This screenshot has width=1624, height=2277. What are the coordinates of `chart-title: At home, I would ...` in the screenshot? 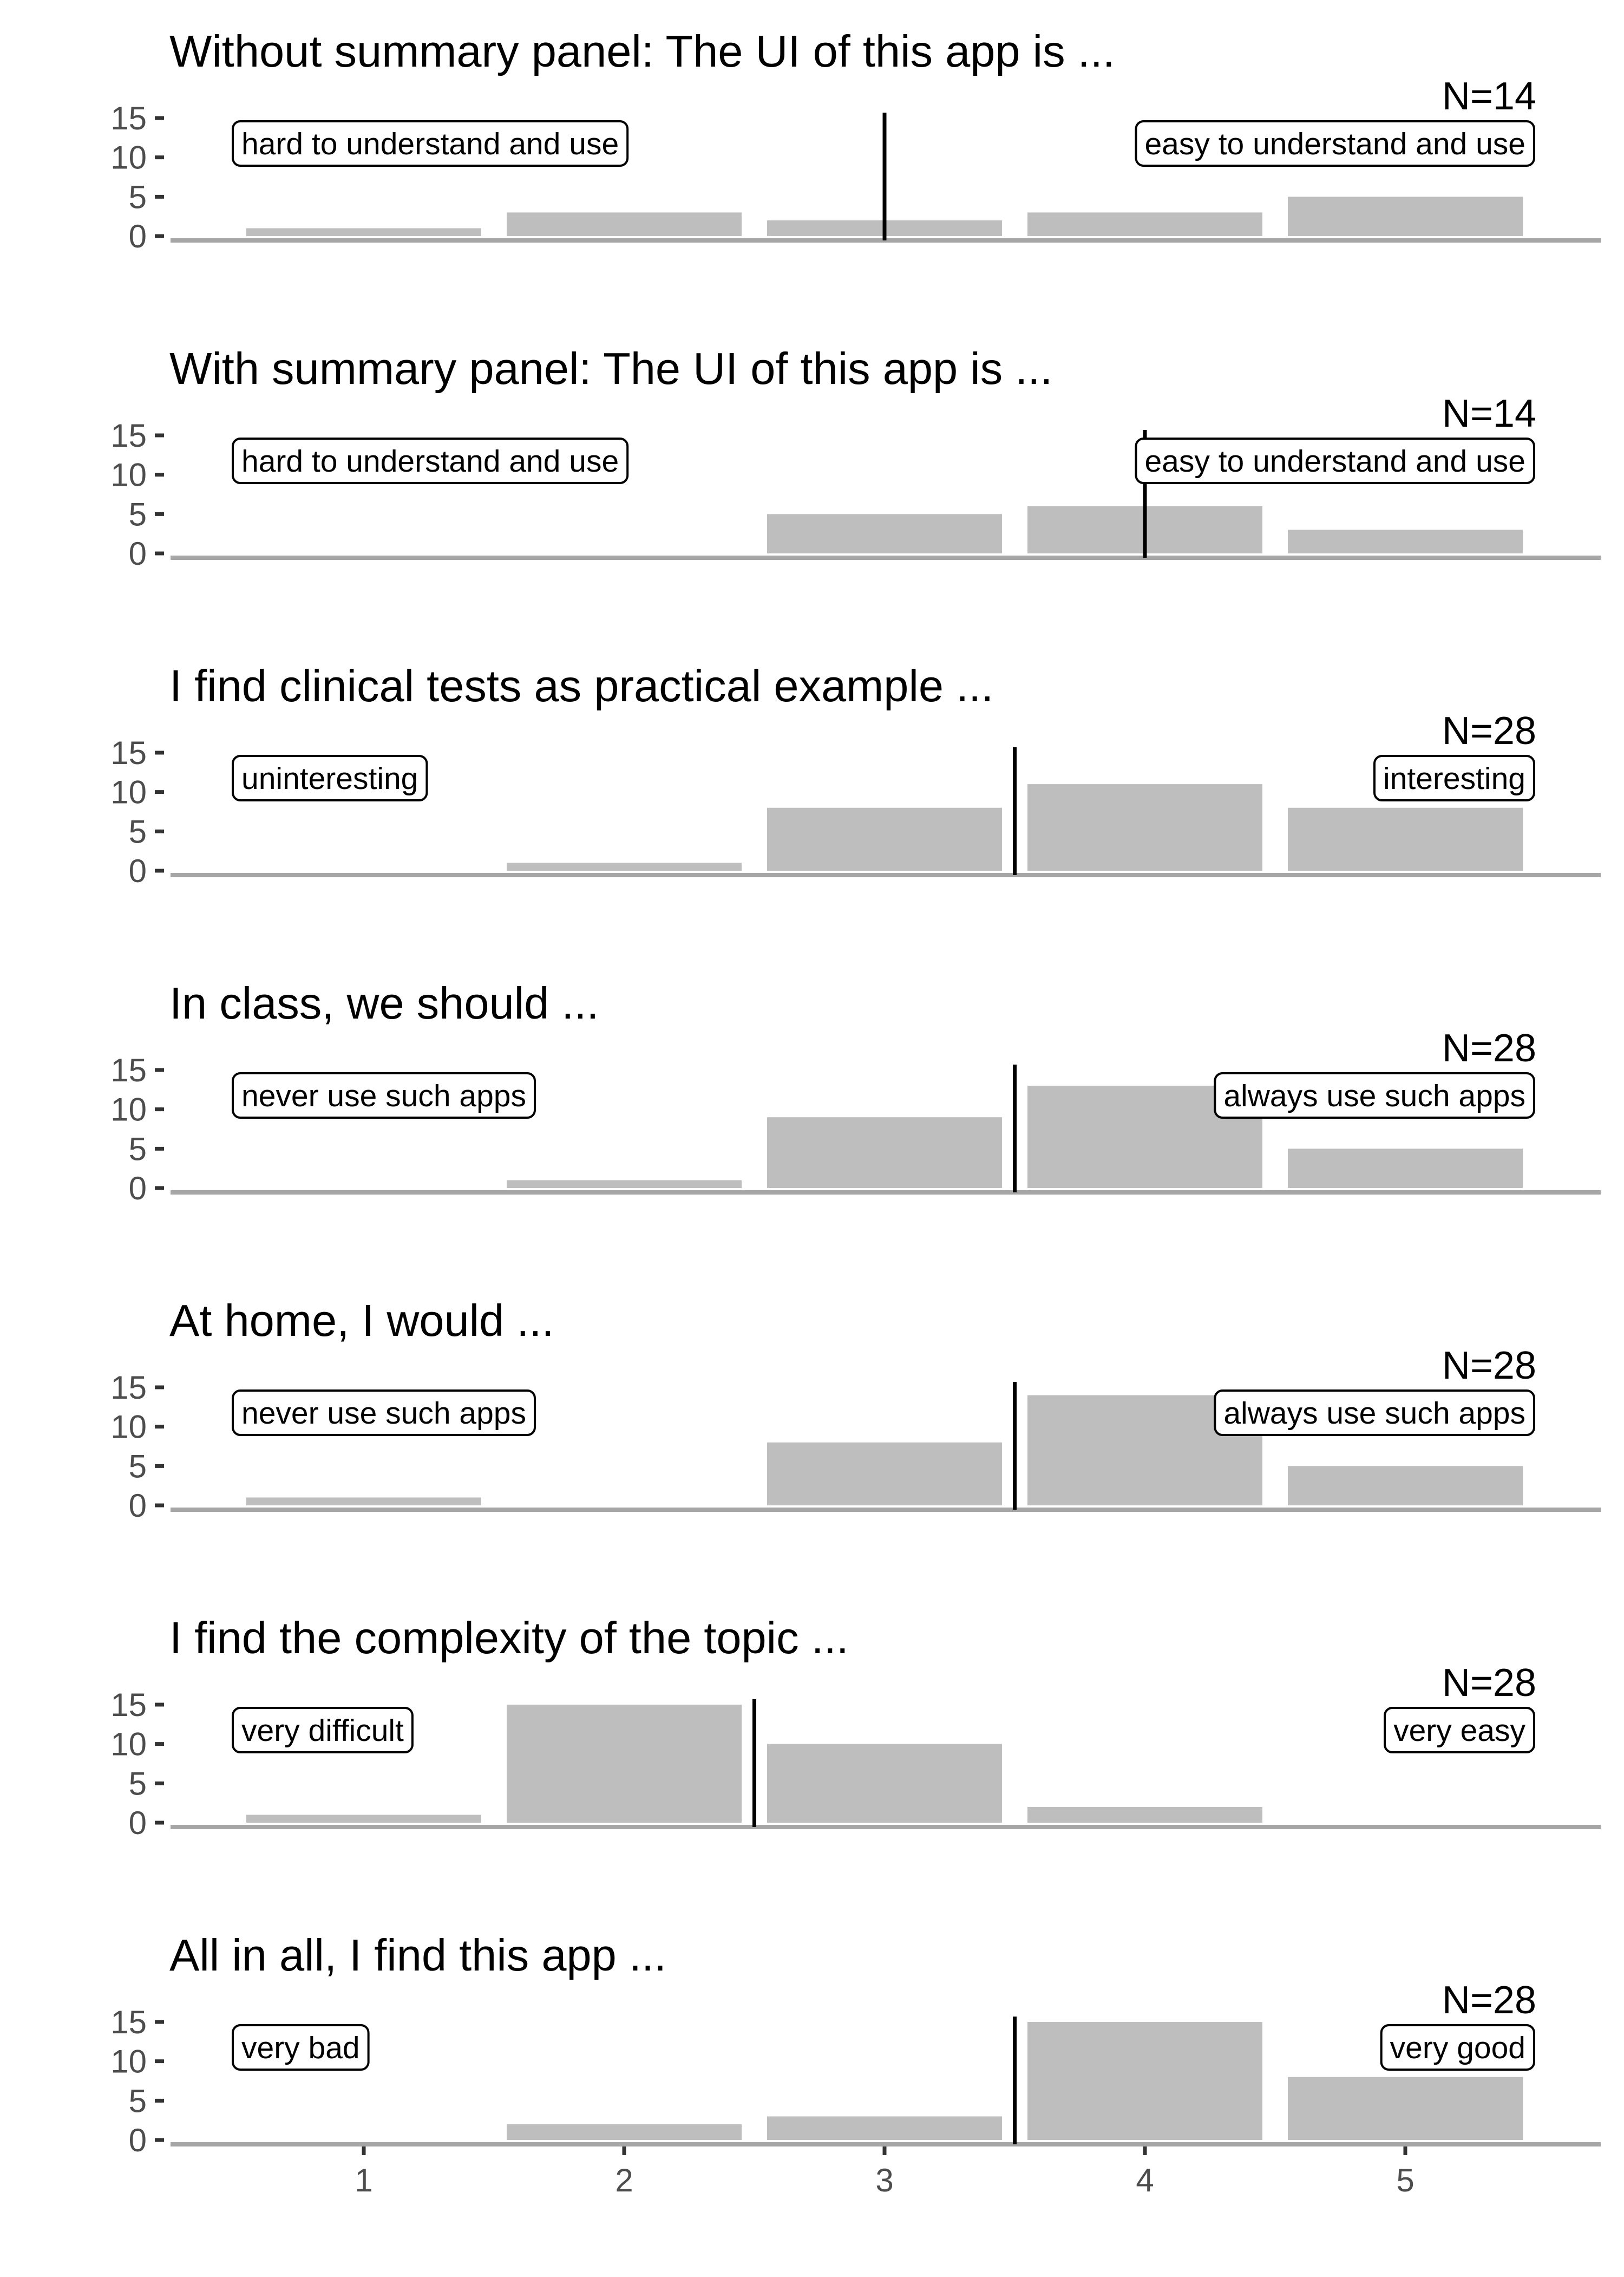 It's located at (361, 1320).